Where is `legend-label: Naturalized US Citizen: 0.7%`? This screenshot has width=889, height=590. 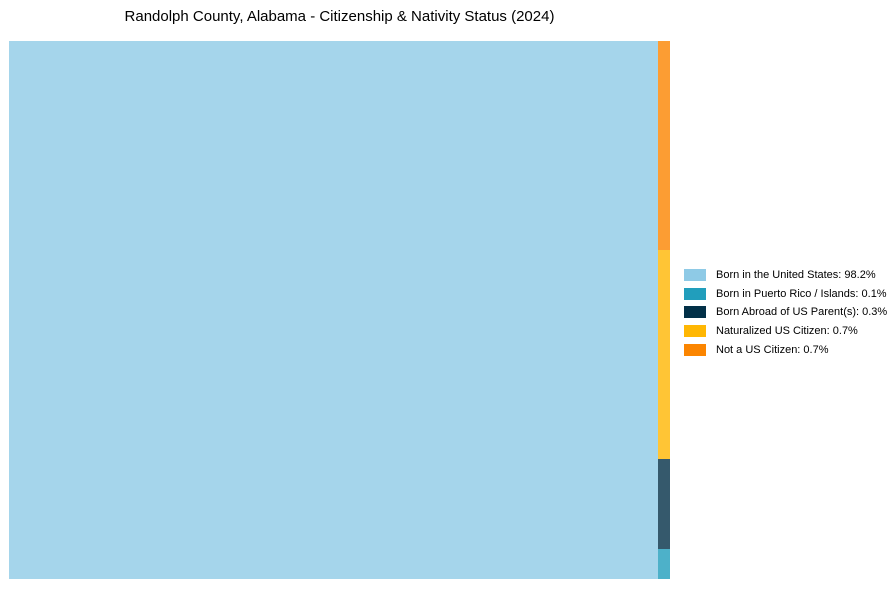
legend-label: Naturalized US Citizen: 0.7% is located at coordinates (787, 331).